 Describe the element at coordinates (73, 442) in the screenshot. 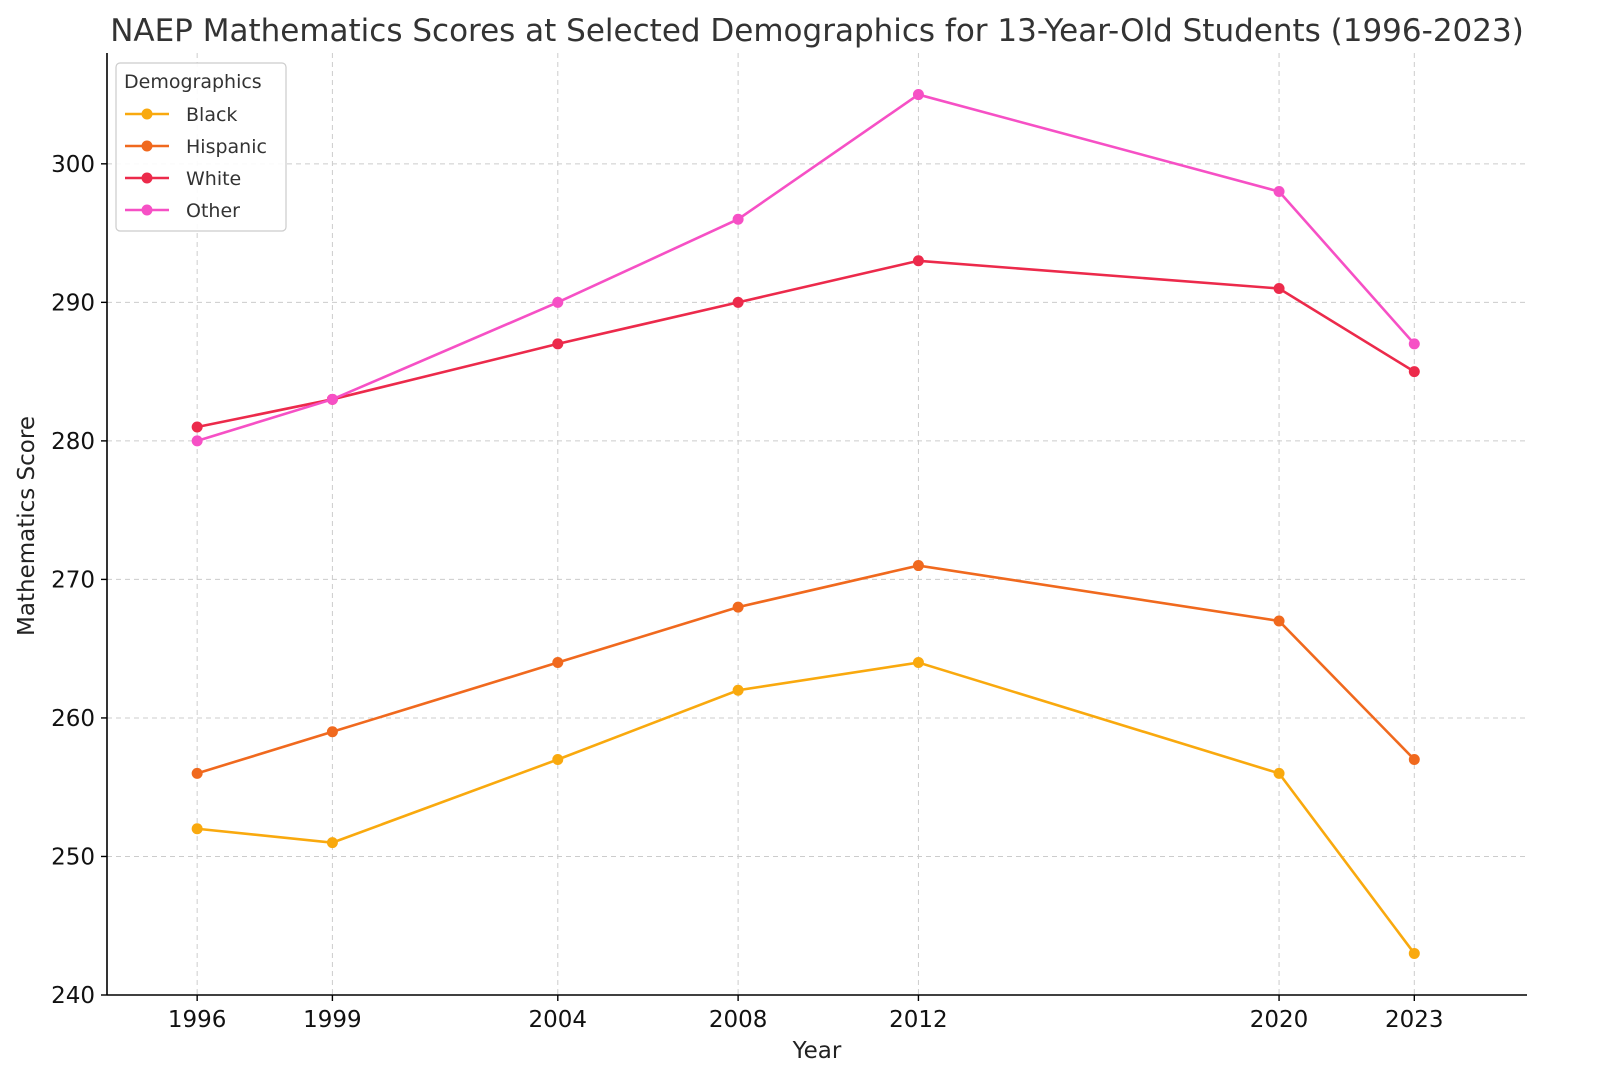

I see `y-tick-label: 280` at that location.